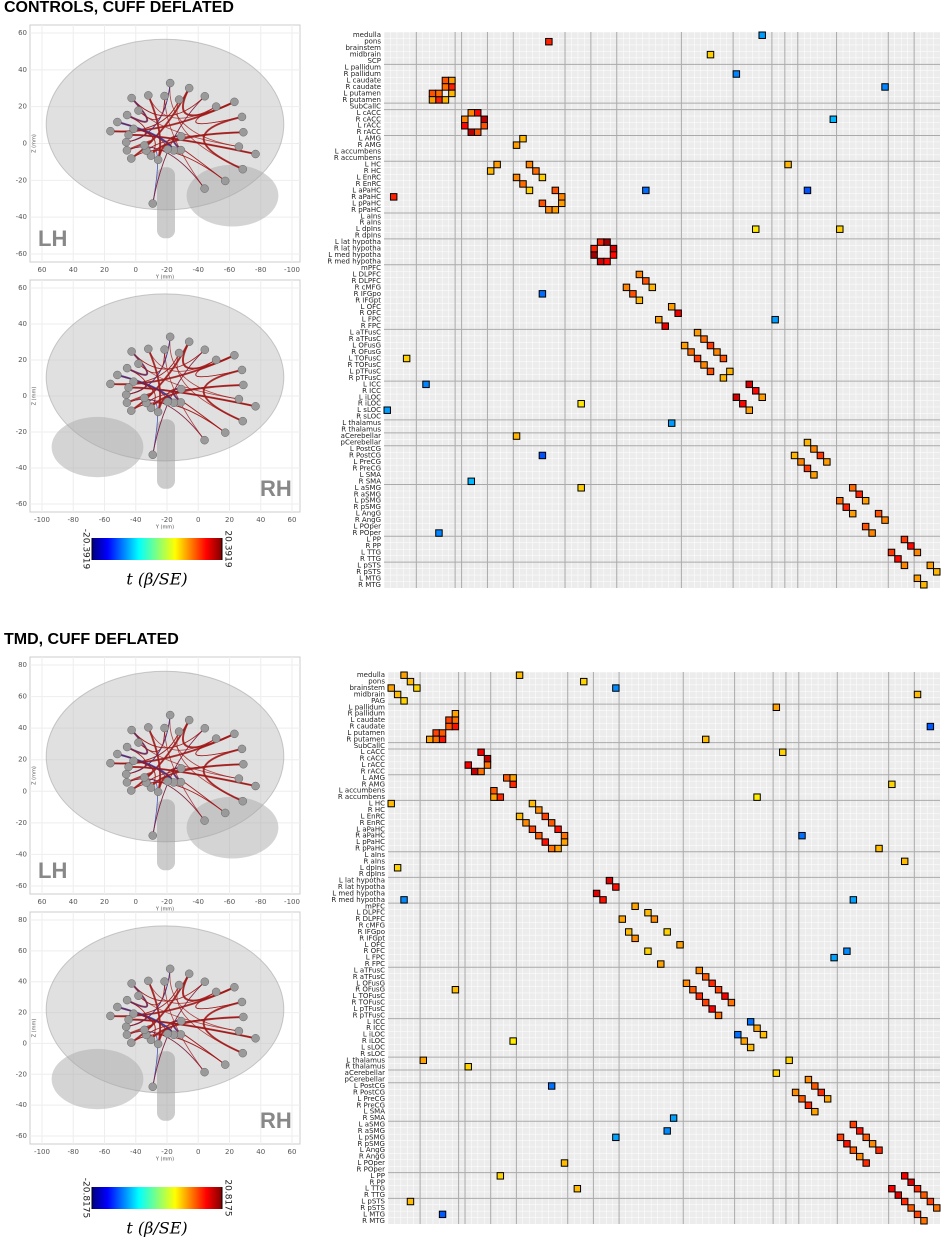 This screenshot has width=945, height=1240. What do you see at coordinates (361, 430) in the screenshot?
I see `region-label: R thalamus` at bounding box center [361, 430].